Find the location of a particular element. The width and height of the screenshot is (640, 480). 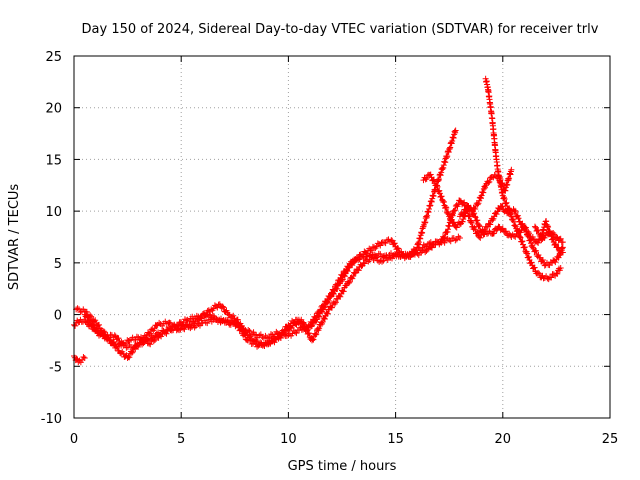

x-axis-title: GPS time / hours is located at coordinates (342, 466).